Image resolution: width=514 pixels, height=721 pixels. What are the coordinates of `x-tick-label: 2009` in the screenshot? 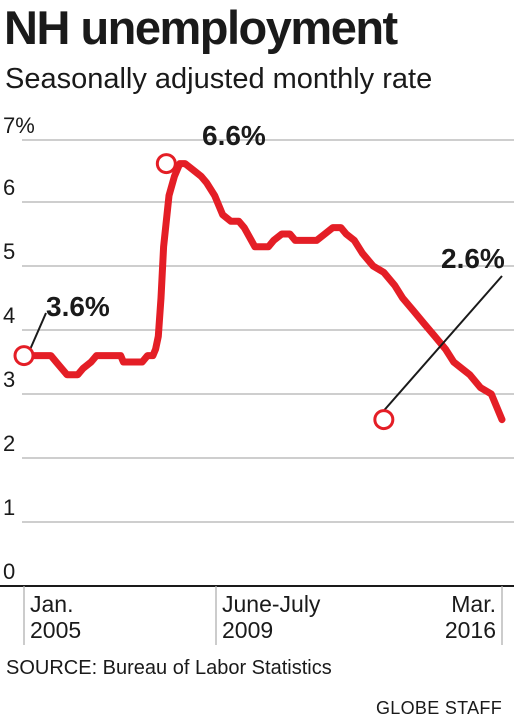 It's located at (247, 630).